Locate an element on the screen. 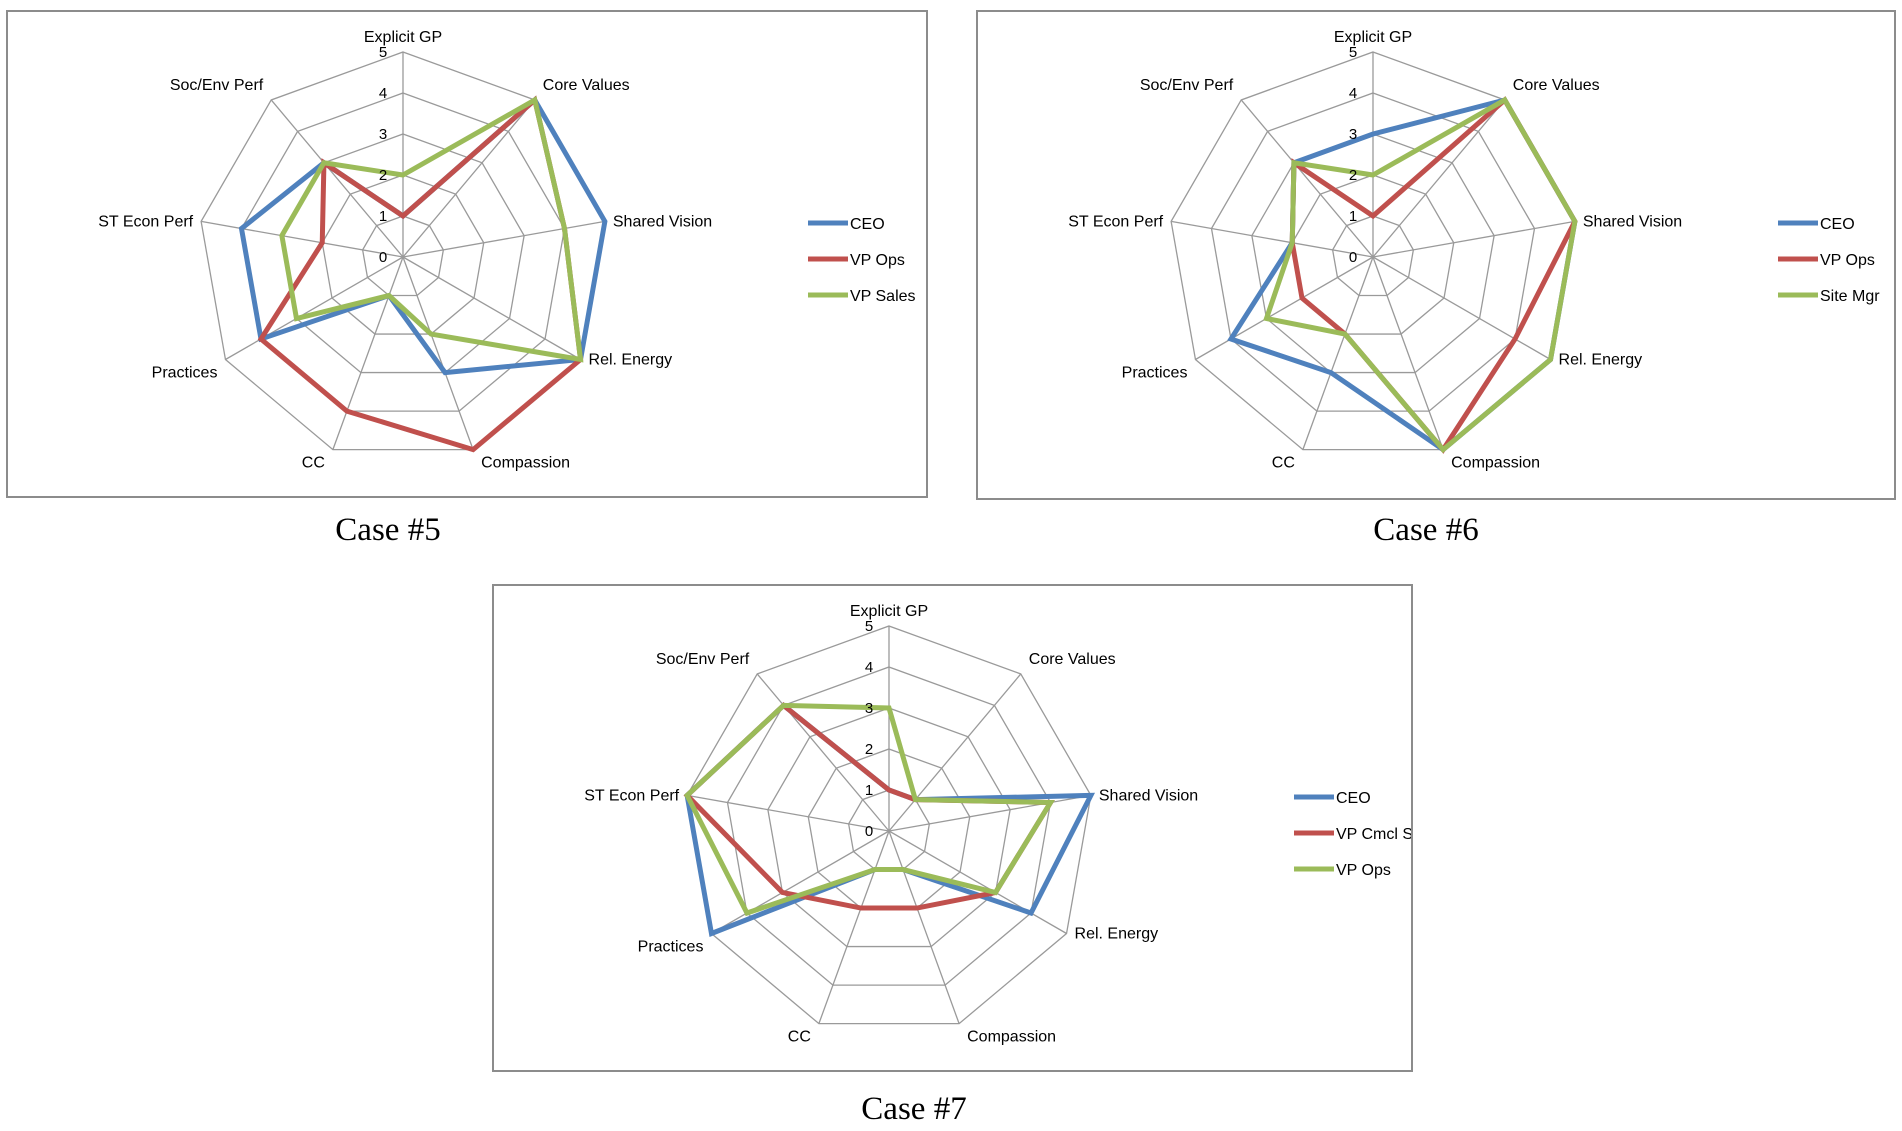 This screenshot has width=1902, height=1131. series-line-vp-sales is located at coordinates (431, 229).